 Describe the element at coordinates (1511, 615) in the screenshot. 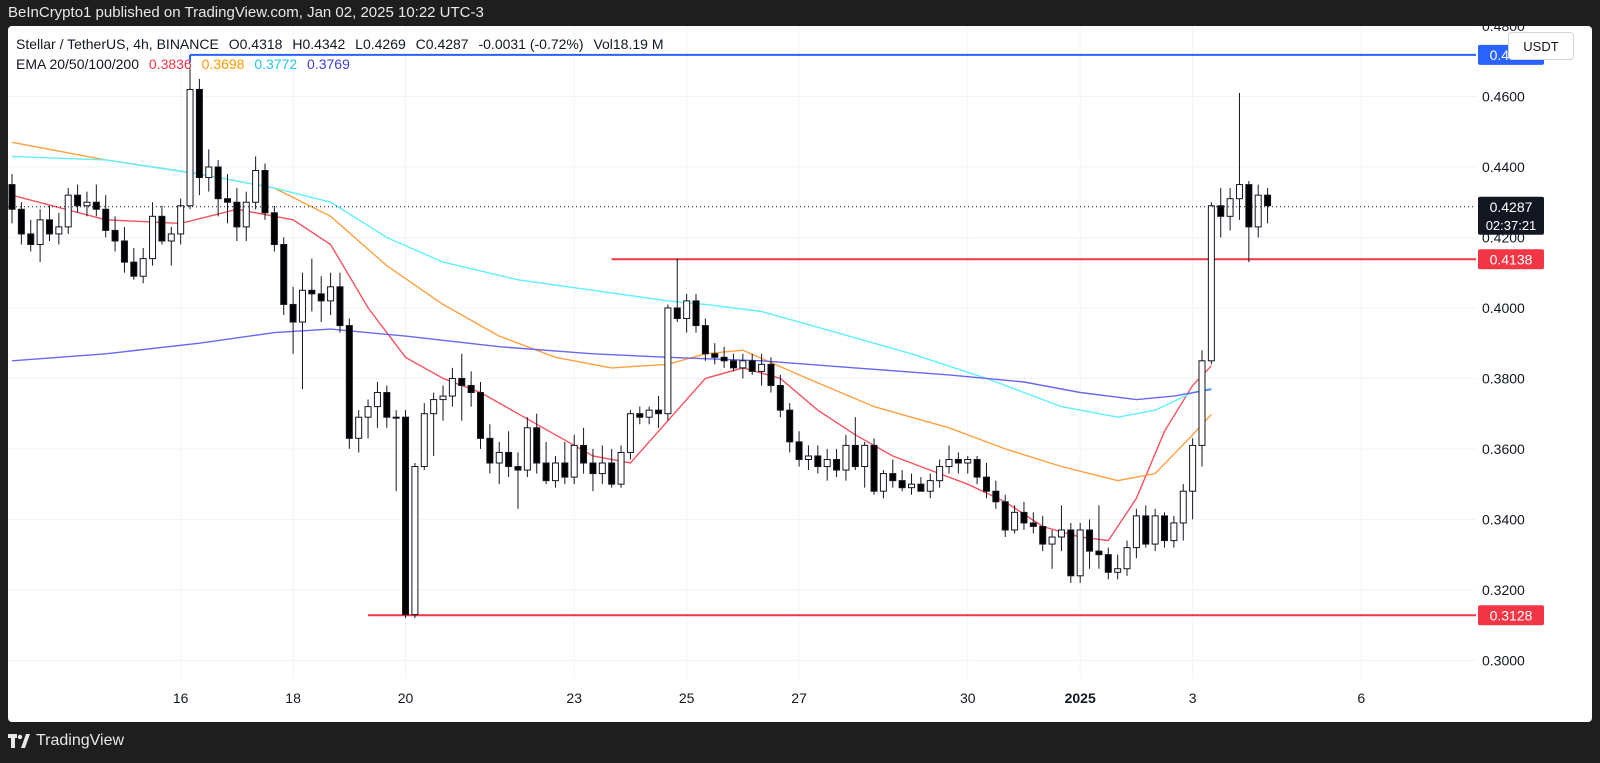

I see `price-level-label: 0.3128` at that location.